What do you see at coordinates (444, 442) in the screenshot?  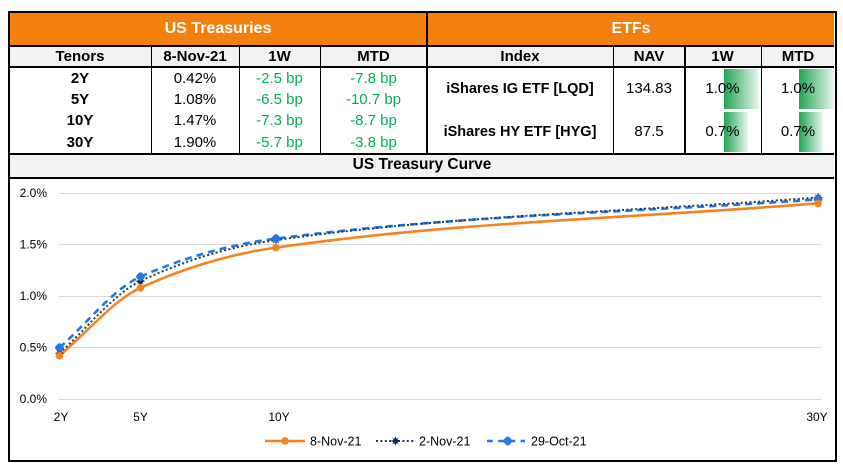 I see `svg-text: 2-Nov-21` at bounding box center [444, 442].